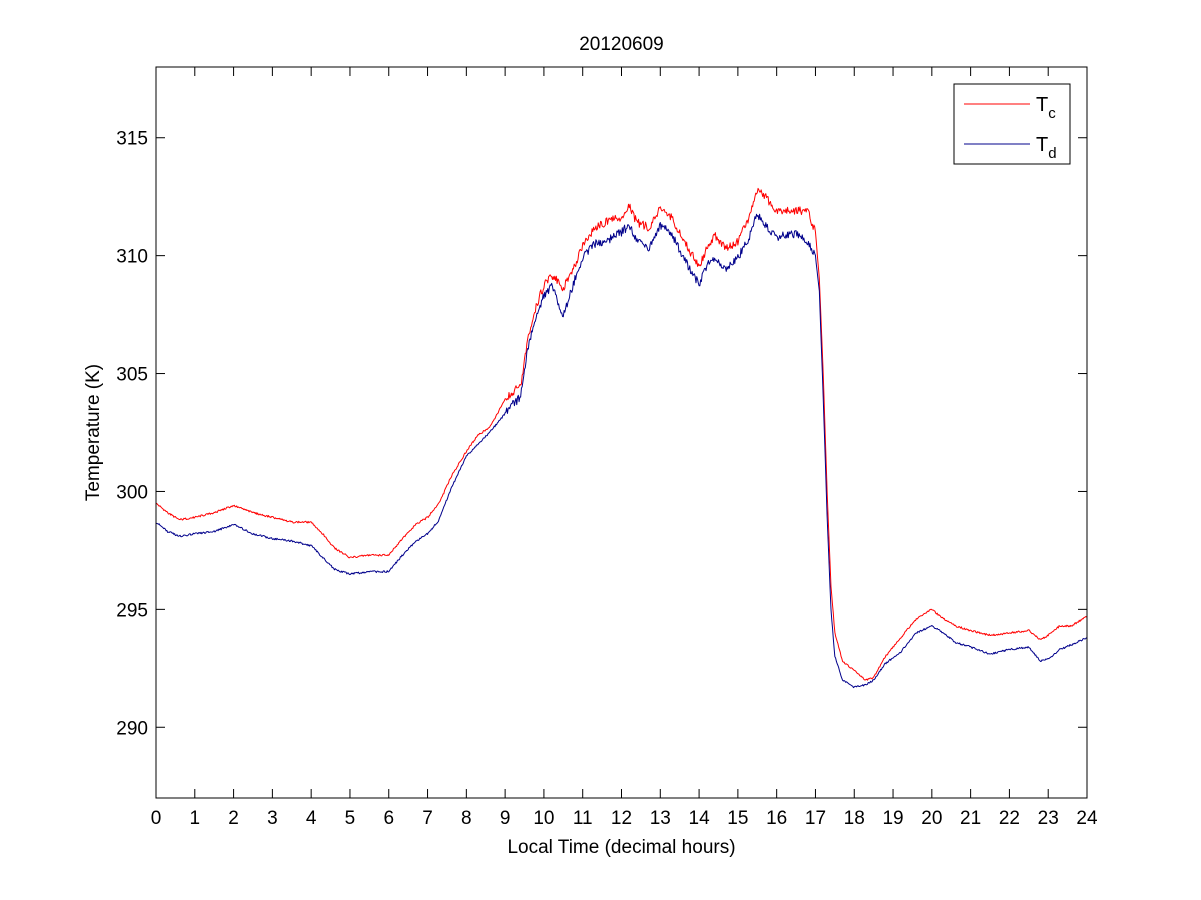 This screenshot has width=1201, height=900. Describe the element at coordinates (311, 818) in the screenshot. I see `x-tick-label: 4` at that location.